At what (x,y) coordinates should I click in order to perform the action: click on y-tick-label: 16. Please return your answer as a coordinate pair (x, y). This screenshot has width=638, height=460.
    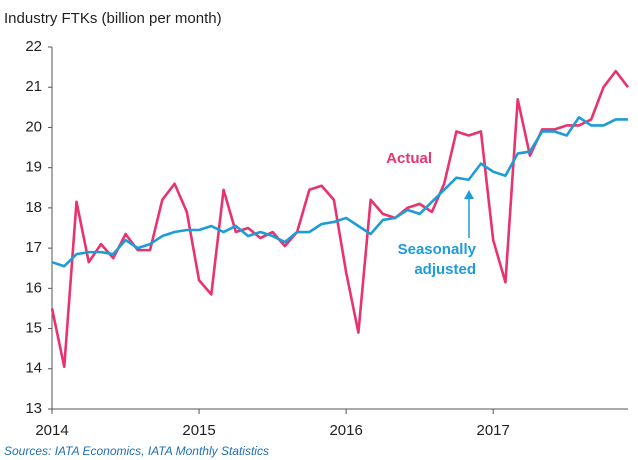
    Looking at the image, I should click on (33, 287).